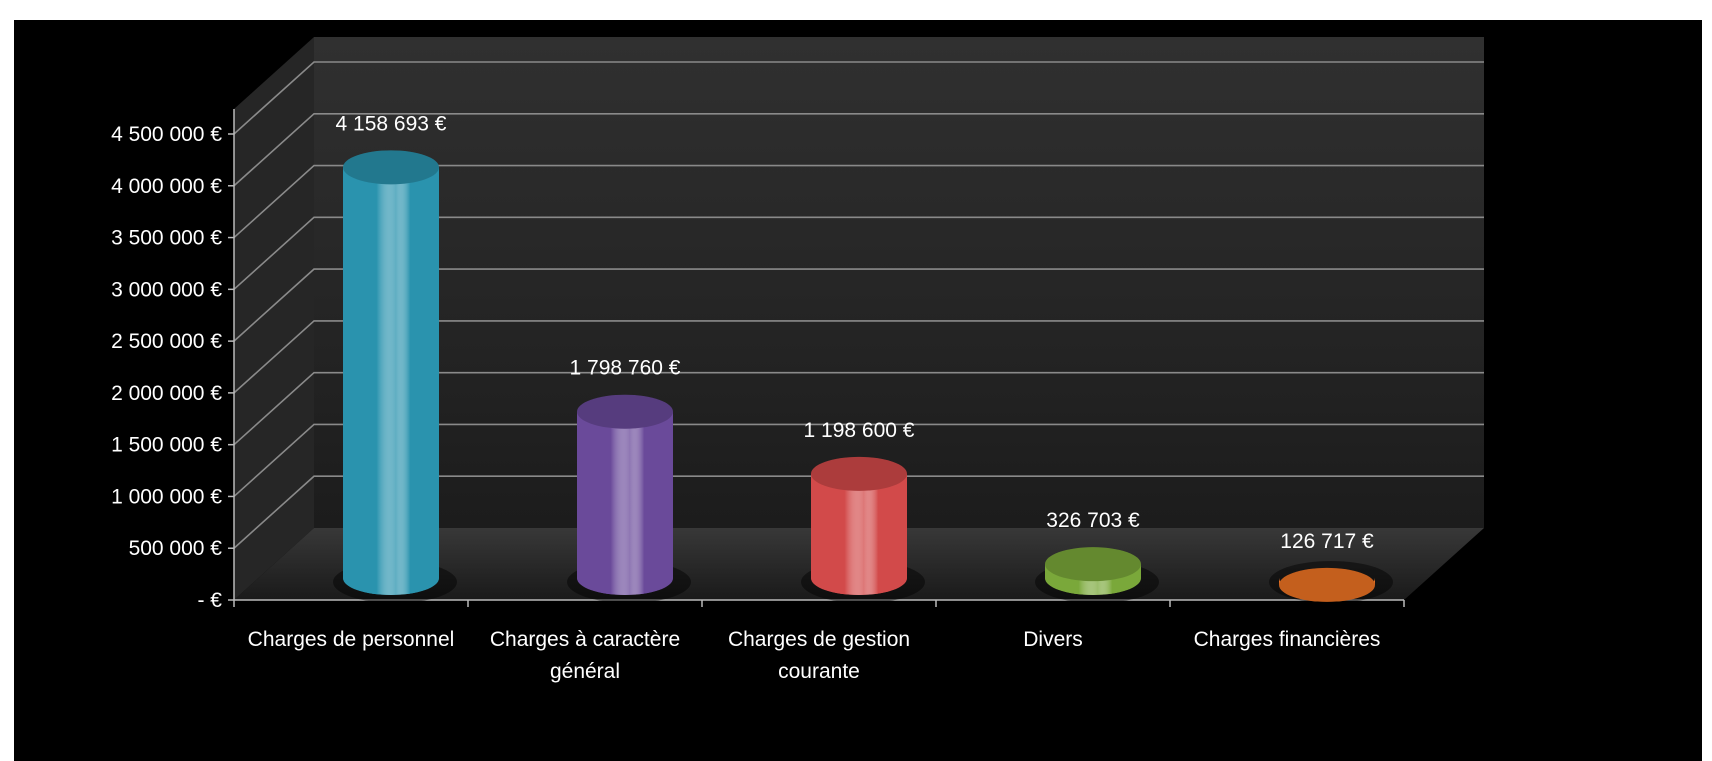 The width and height of the screenshot is (1712, 761). I want to click on data-label: 326 703 €, so click(1093, 520).